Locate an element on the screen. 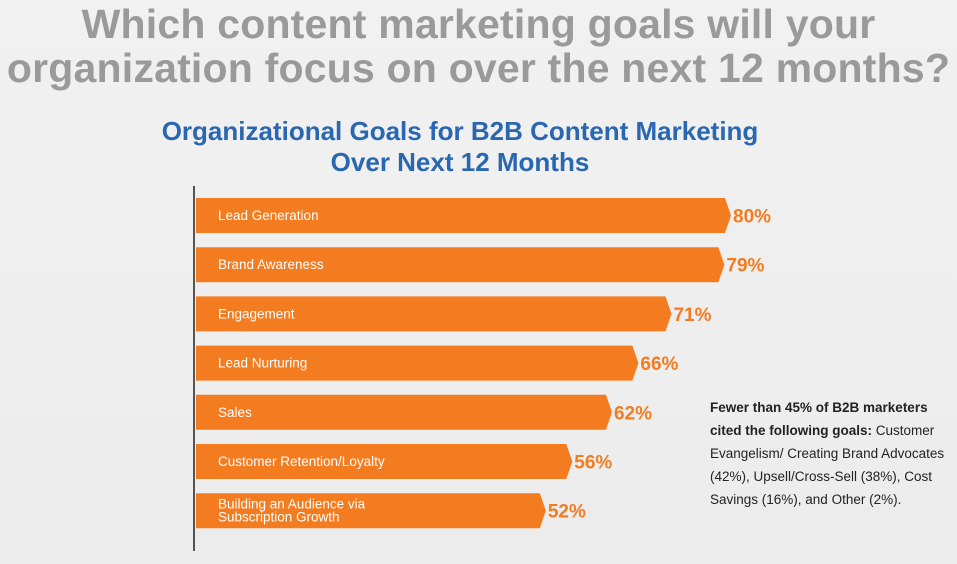 This screenshot has height=564, width=957. bar-group: Lead Nurturing 66% is located at coordinates (437, 363).